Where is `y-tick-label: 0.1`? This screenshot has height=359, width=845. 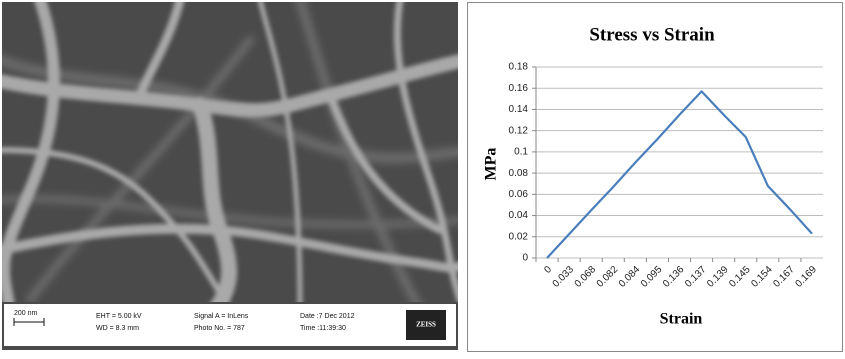
y-tick-label: 0.1 is located at coordinates (521, 152).